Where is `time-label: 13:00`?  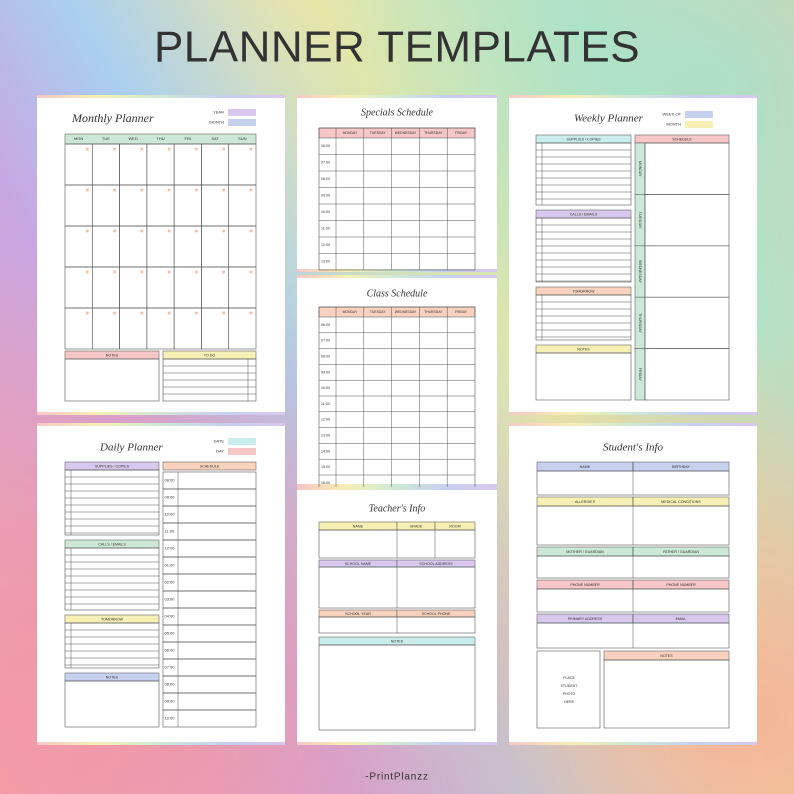
time-label: 13:00 is located at coordinates (325, 435).